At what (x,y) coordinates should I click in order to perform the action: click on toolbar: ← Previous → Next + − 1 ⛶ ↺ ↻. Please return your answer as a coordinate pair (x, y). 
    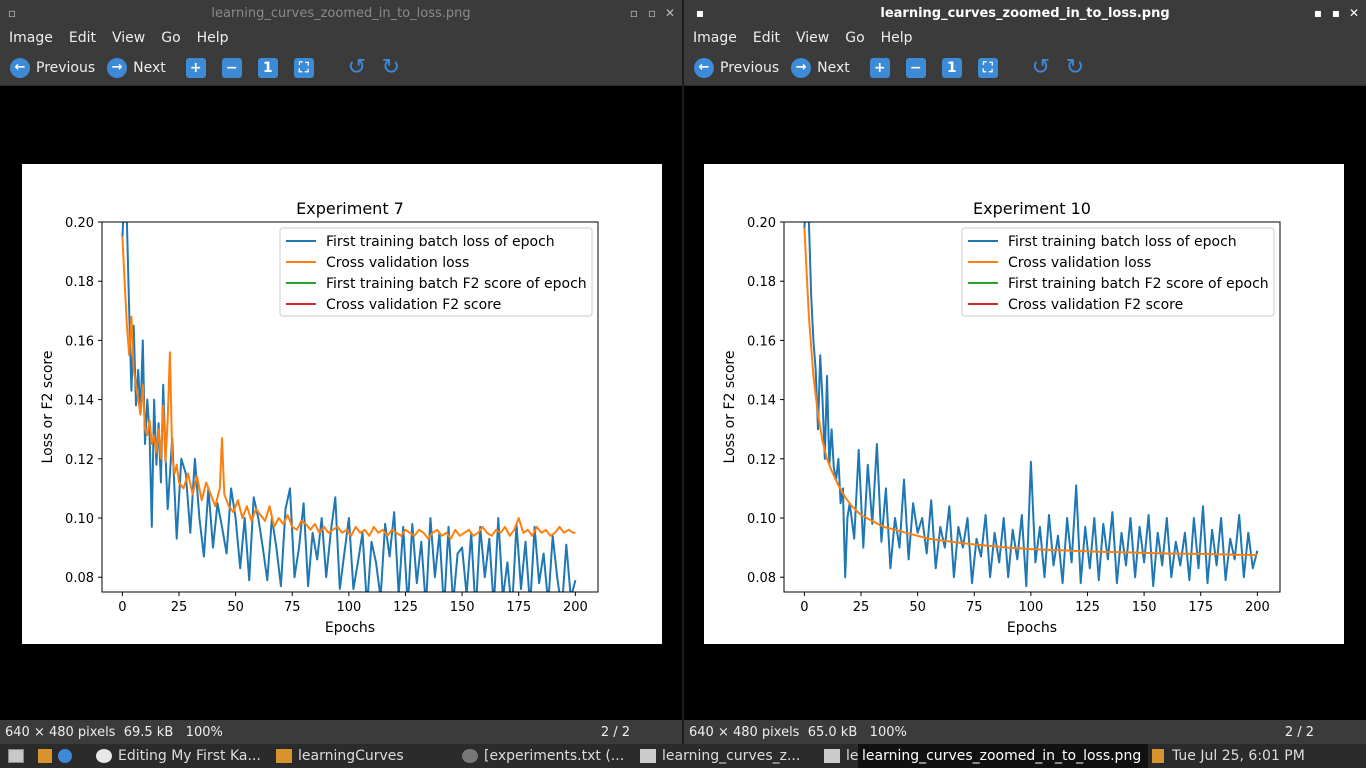
    Looking at the image, I should click on (341, 68).